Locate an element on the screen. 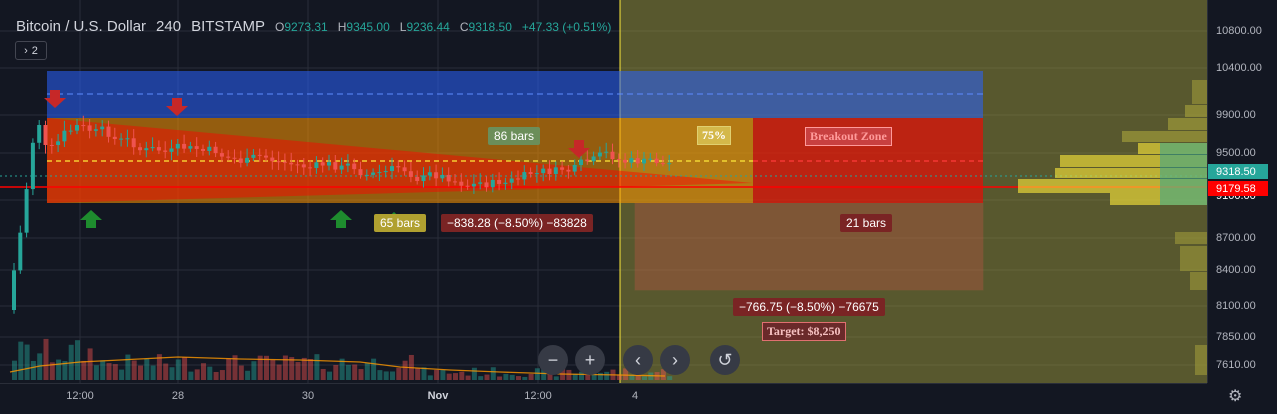  price-tick: 8700.00 is located at coordinates (1236, 238).